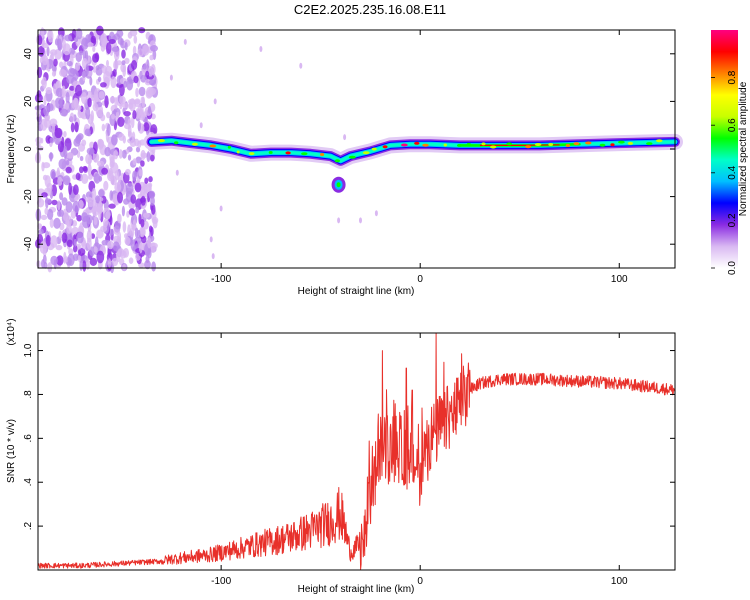 This screenshot has width=750, height=600. I want to click on y-tick-label: 1.0, so click(28, 350).